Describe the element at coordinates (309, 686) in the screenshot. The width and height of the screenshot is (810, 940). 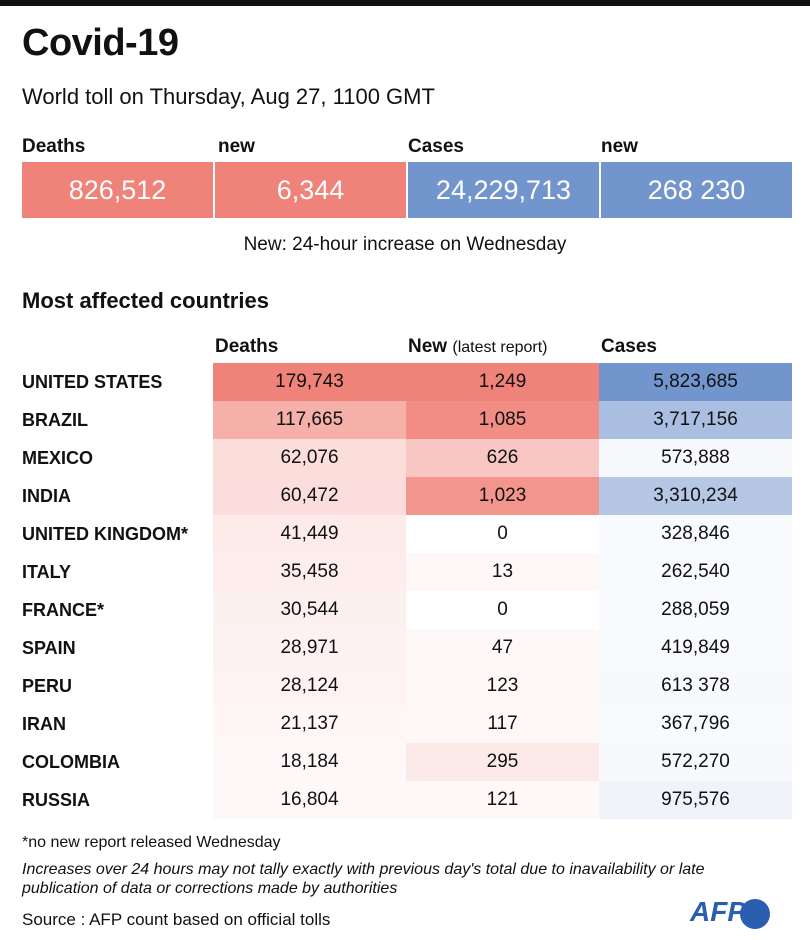
I see `deaths-cell: 28,124` at that location.